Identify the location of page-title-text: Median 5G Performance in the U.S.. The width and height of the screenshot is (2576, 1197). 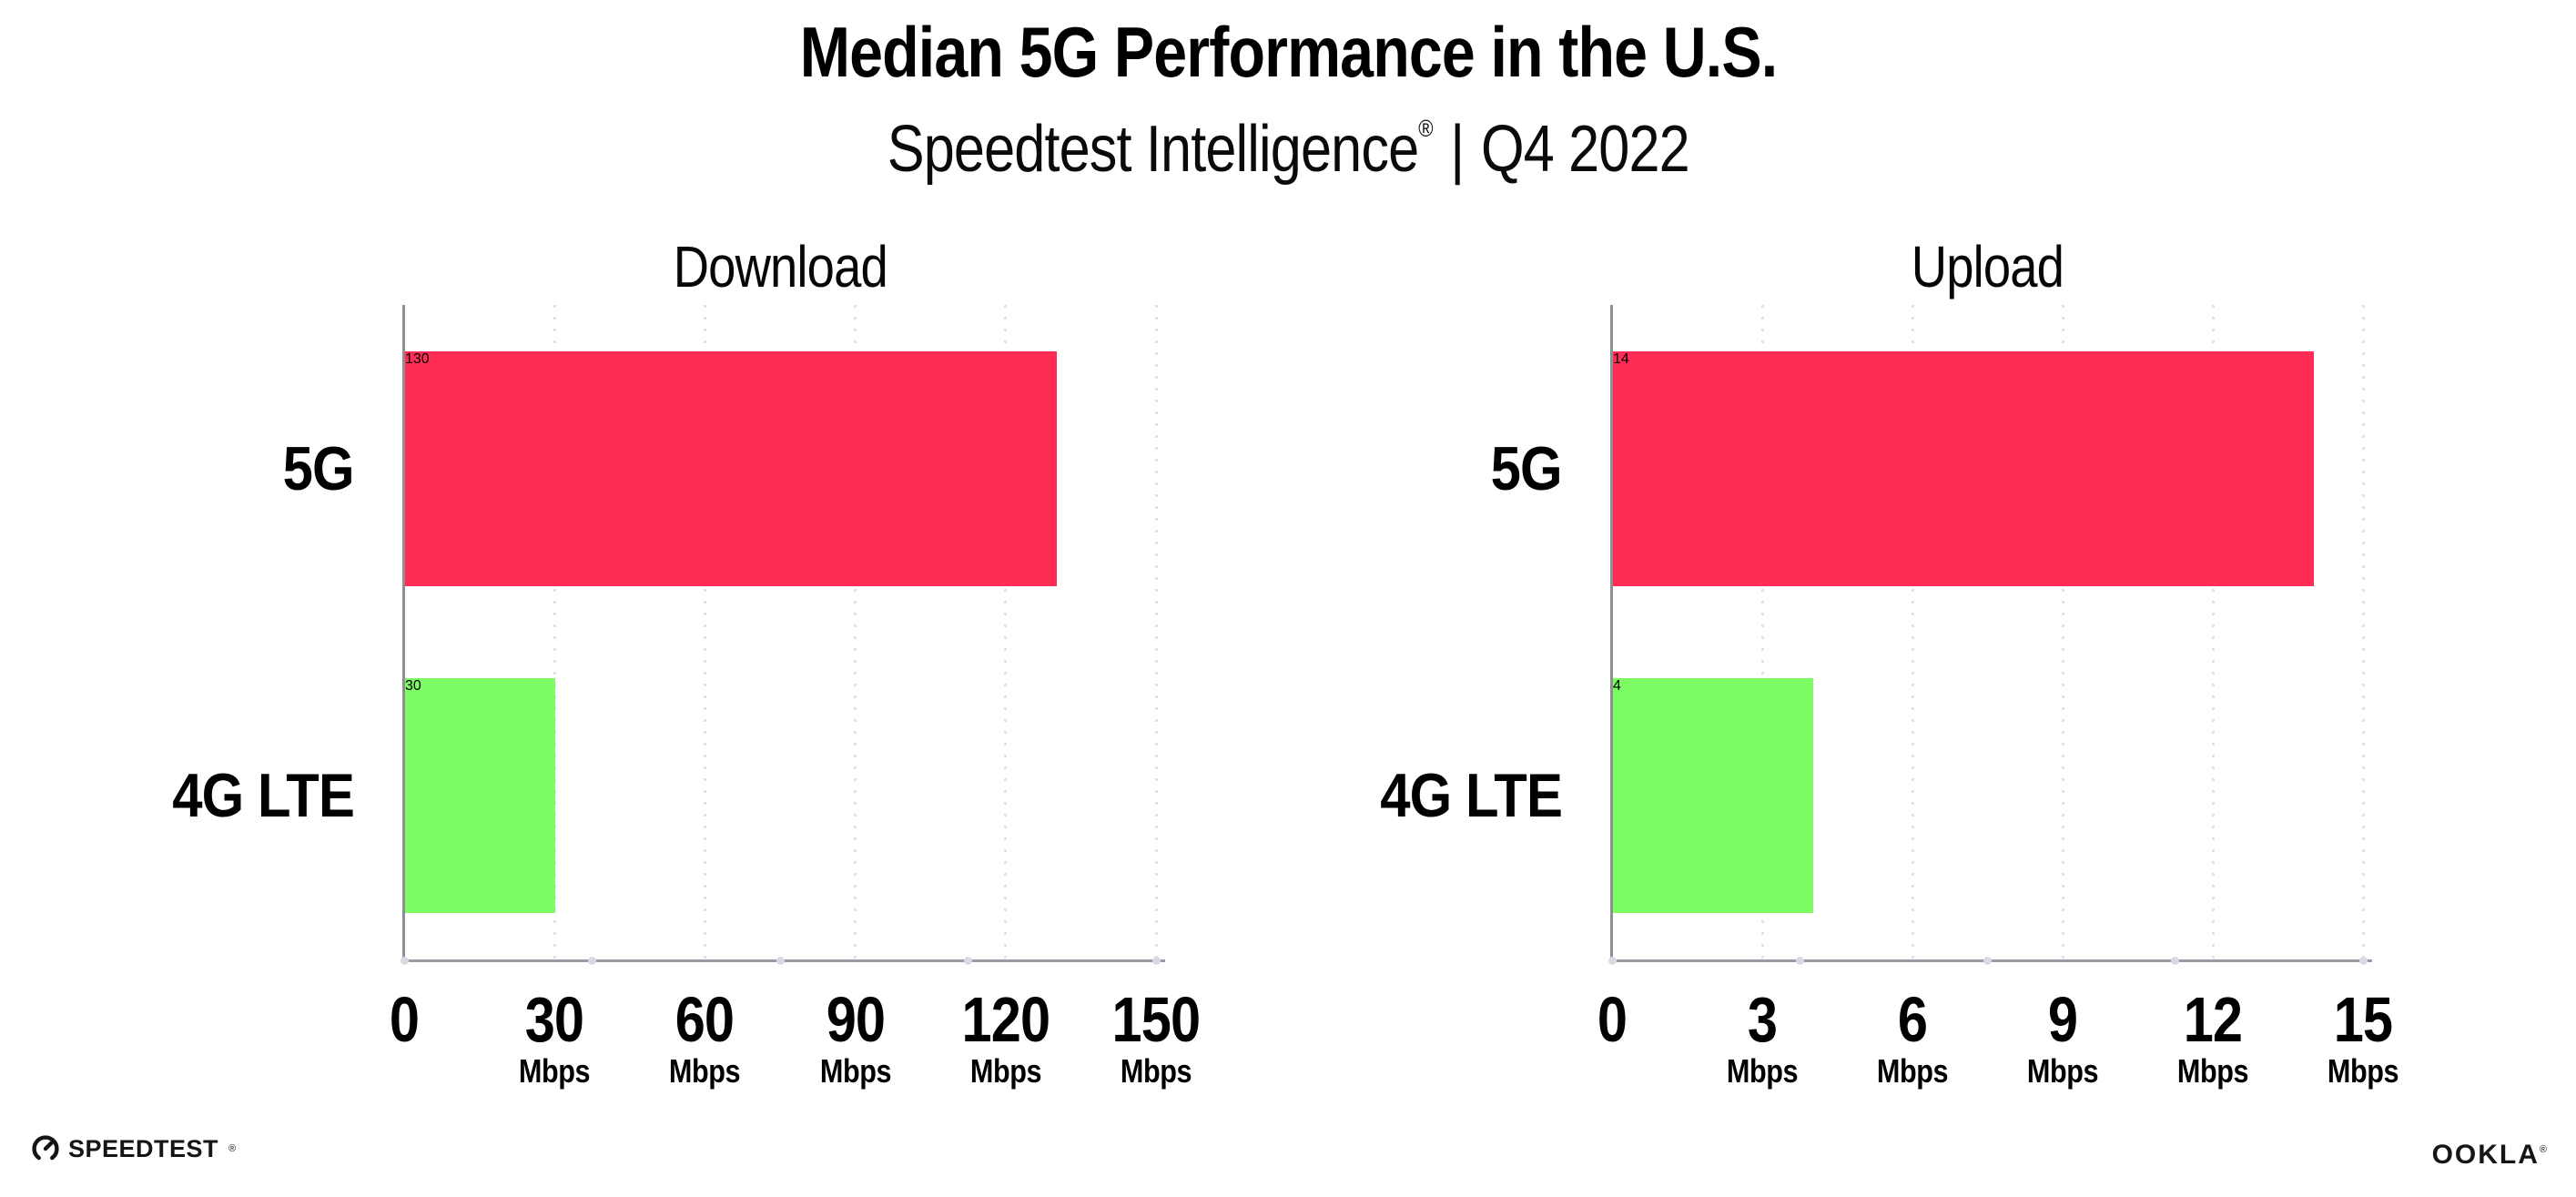
(1288, 52).